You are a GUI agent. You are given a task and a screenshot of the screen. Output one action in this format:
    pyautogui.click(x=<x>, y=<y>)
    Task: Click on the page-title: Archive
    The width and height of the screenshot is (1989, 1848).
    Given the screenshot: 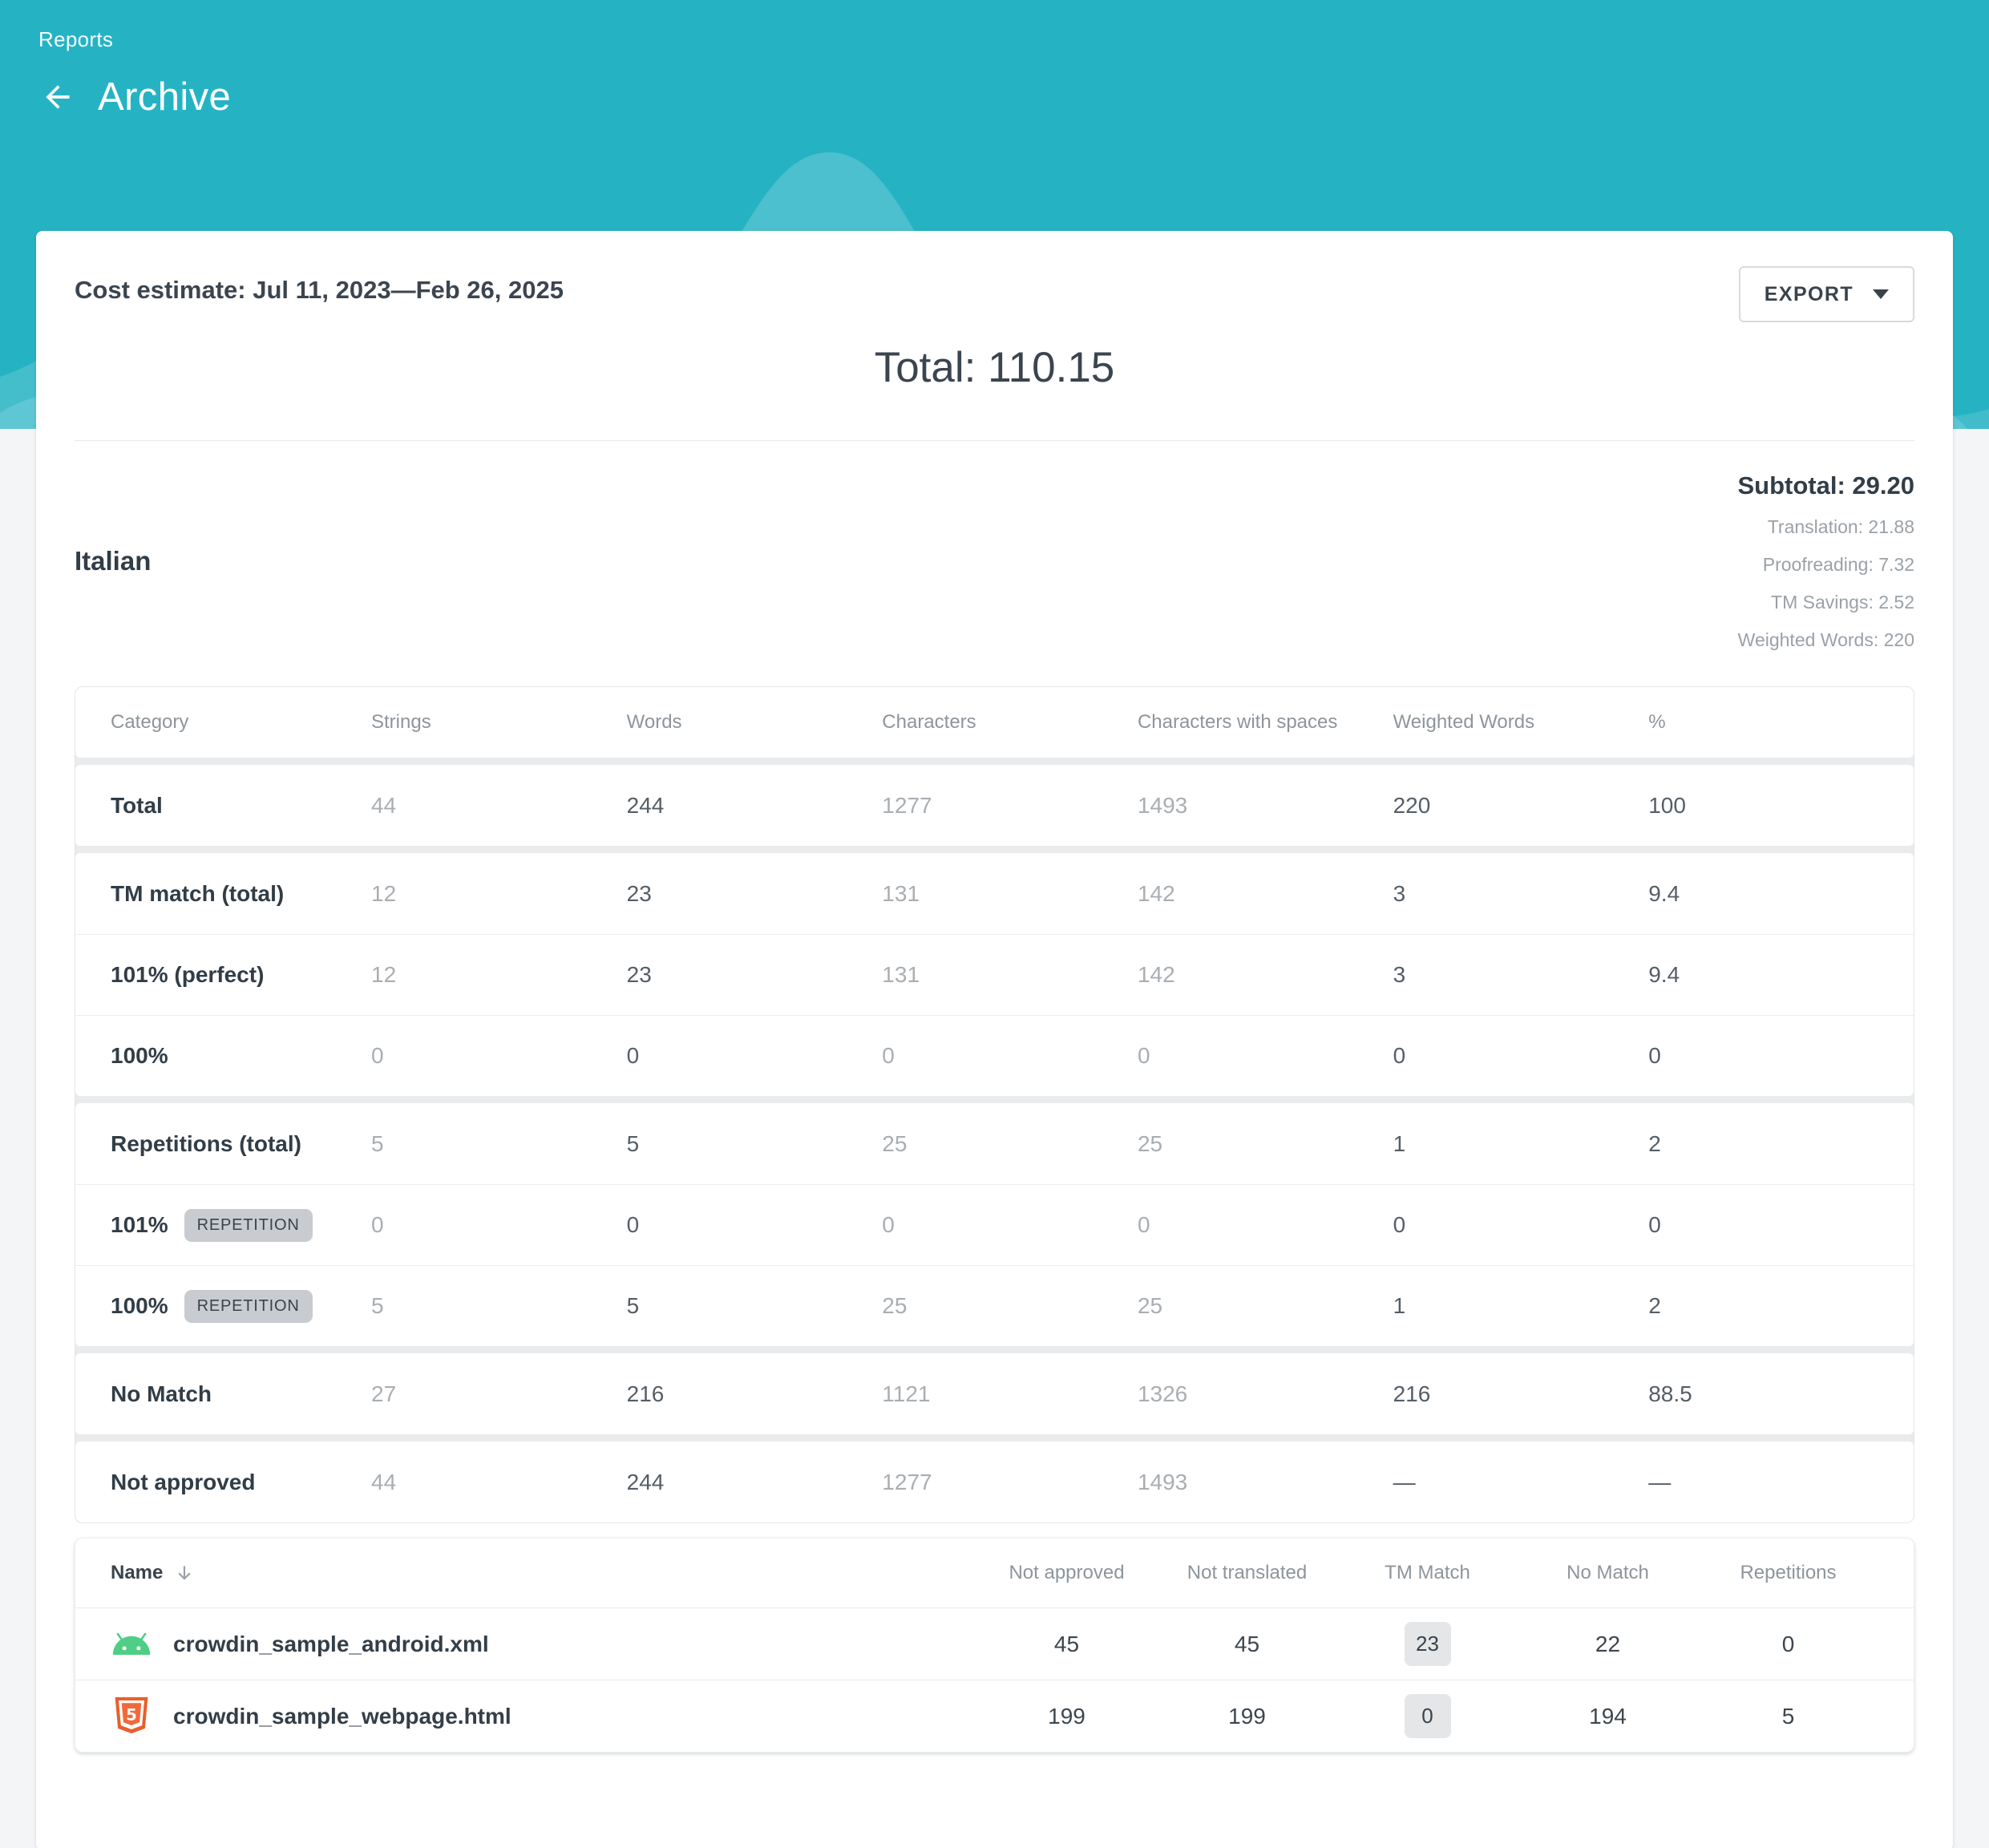 What is the action you would take?
    pyautogui.click(x=165, y=97)
    